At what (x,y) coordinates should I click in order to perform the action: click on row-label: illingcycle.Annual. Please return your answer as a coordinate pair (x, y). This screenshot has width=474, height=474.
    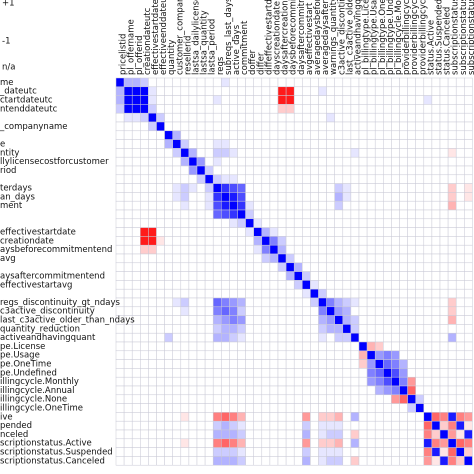
    Looking at the image, I should click on (37, 391).